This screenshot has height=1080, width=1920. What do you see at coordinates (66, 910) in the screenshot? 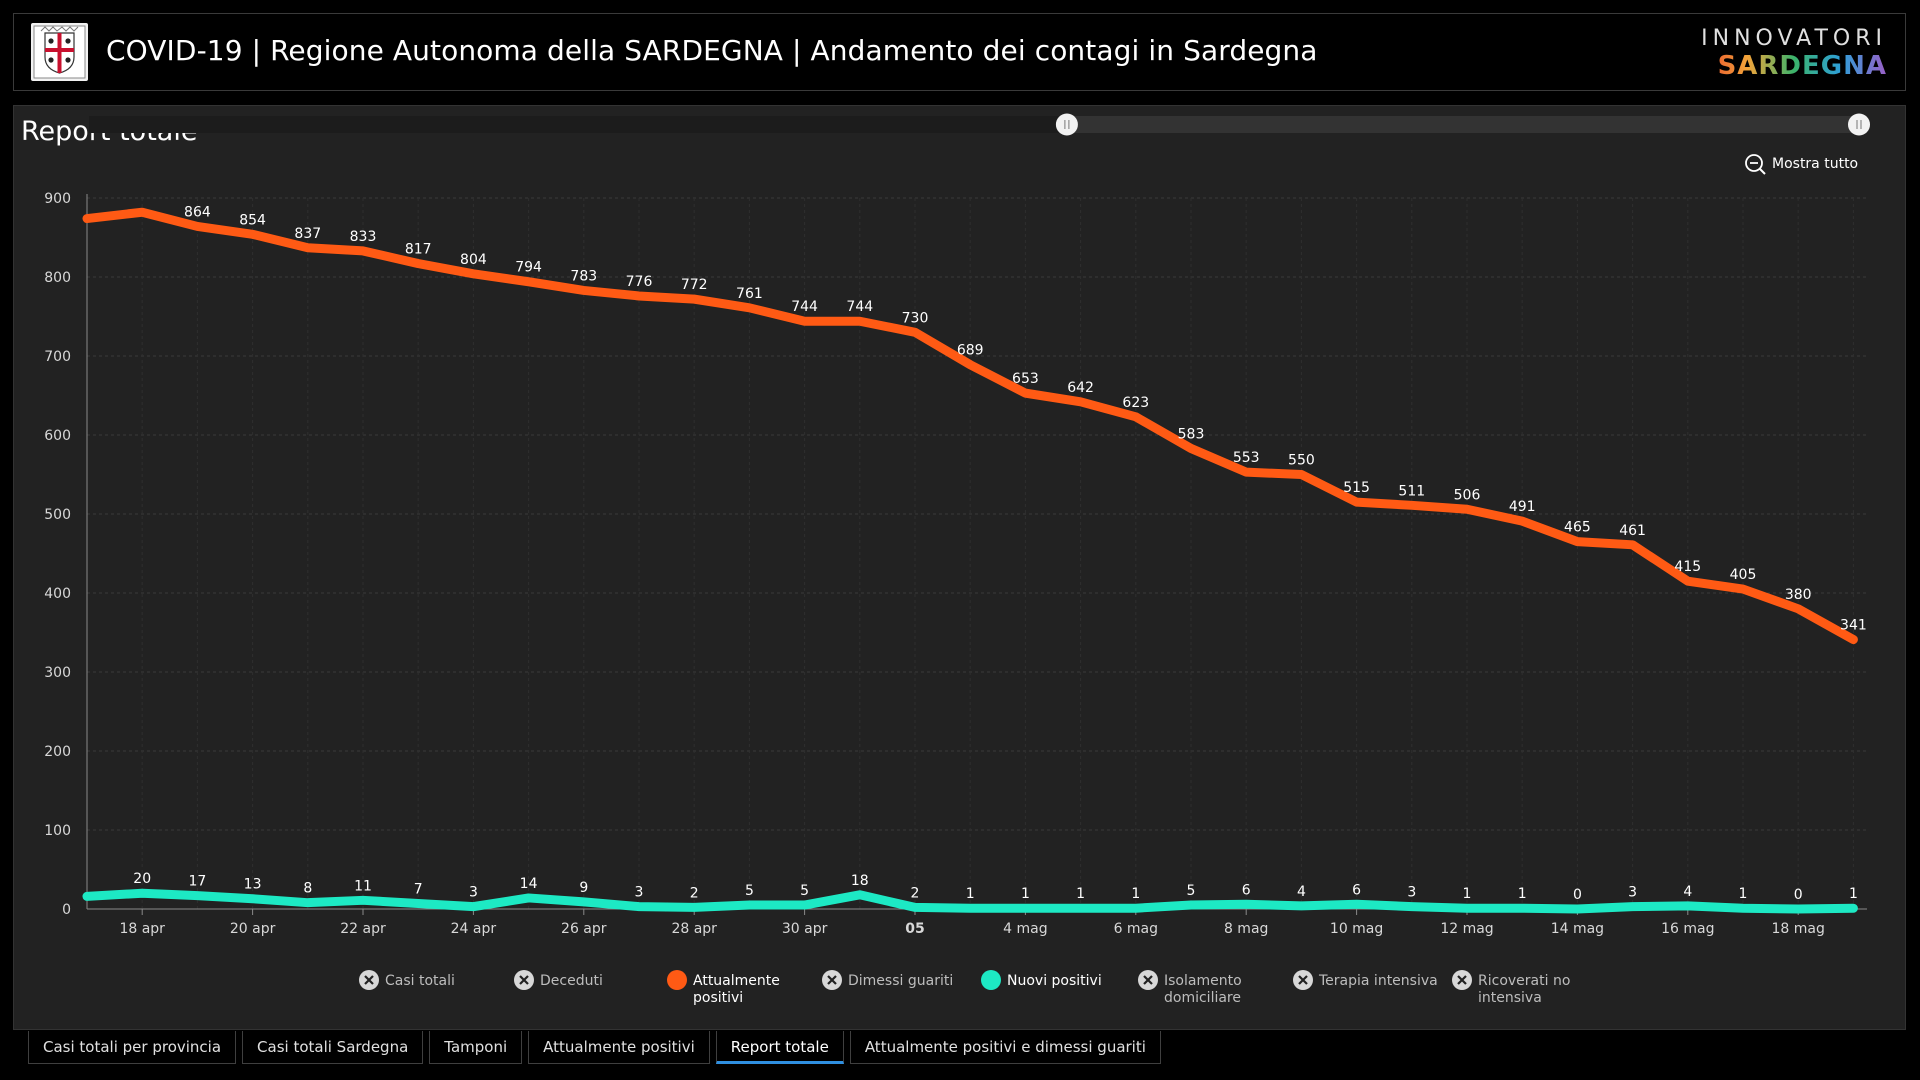
I see `y-tick-label: 0` at bounding box center [66, 910].